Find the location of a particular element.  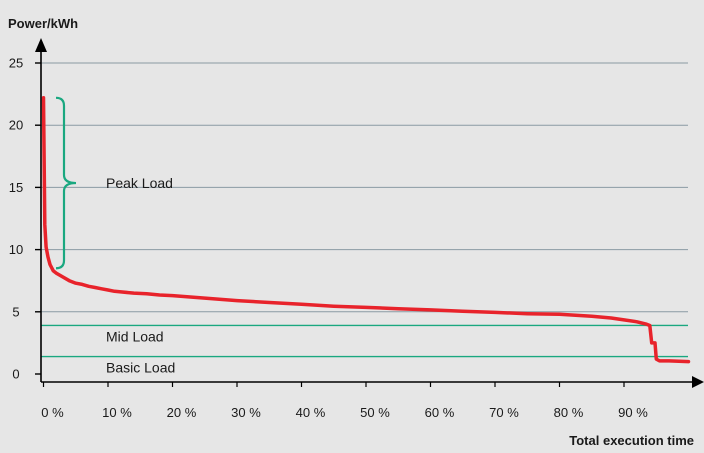

ref-label-0: Mid Load is located at coordinates (135, 336).